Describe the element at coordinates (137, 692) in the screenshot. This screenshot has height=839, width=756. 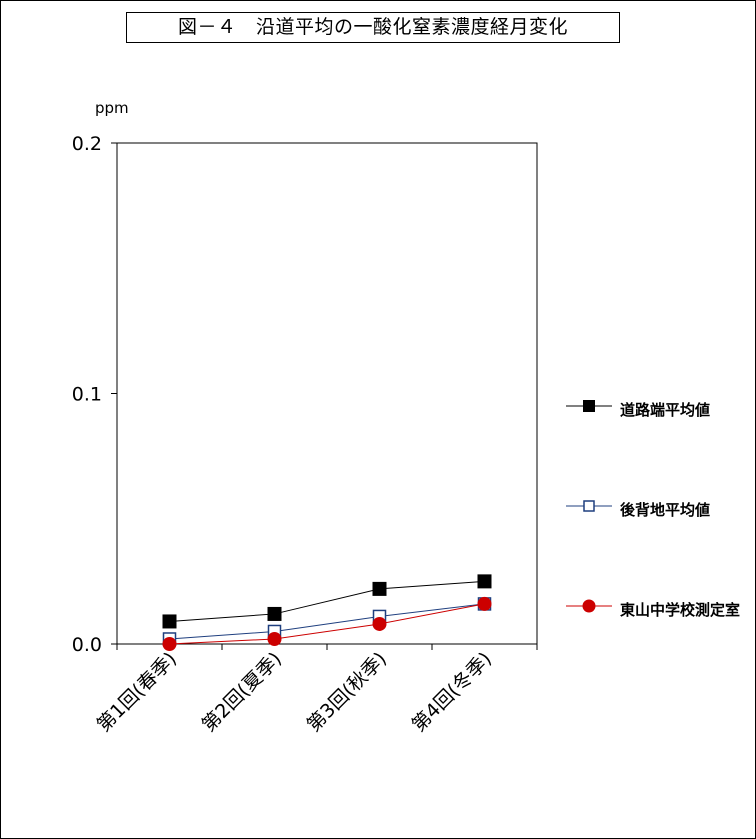
I see `x-tick-label: 第1回(春季)` at that location.